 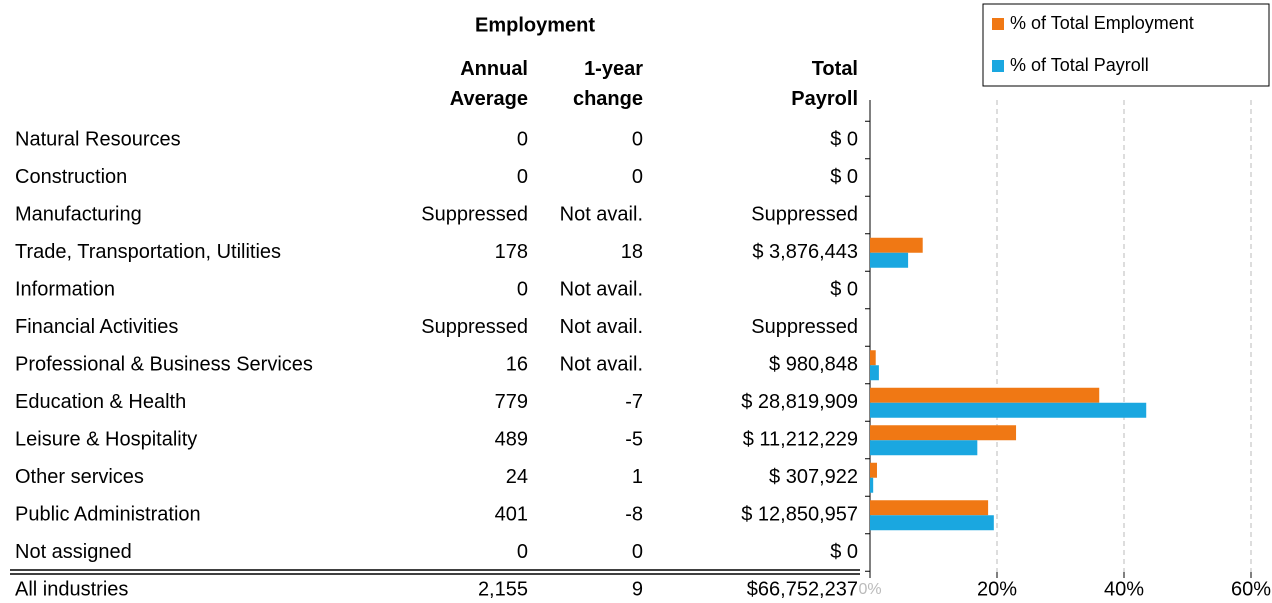 What do you see at coordinates (634, 514) in the screenshot?
I see `cell: -8` at bounding box center [634, 514].